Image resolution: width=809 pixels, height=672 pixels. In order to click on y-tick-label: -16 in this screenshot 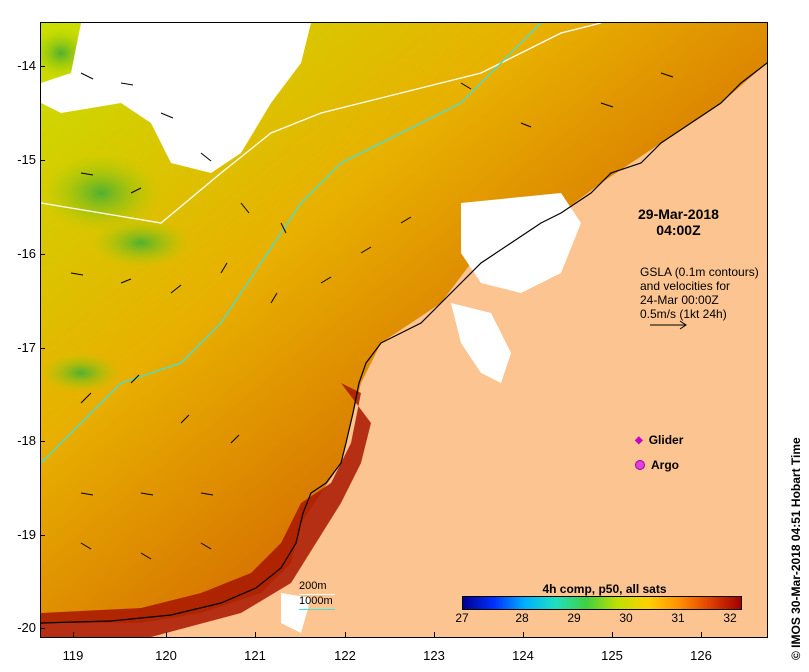, I will do `click(26, 253)`.